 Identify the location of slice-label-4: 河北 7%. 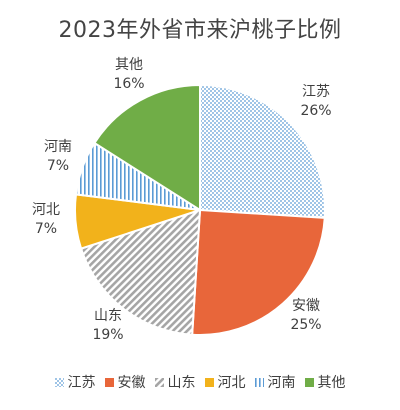
(46, 220).